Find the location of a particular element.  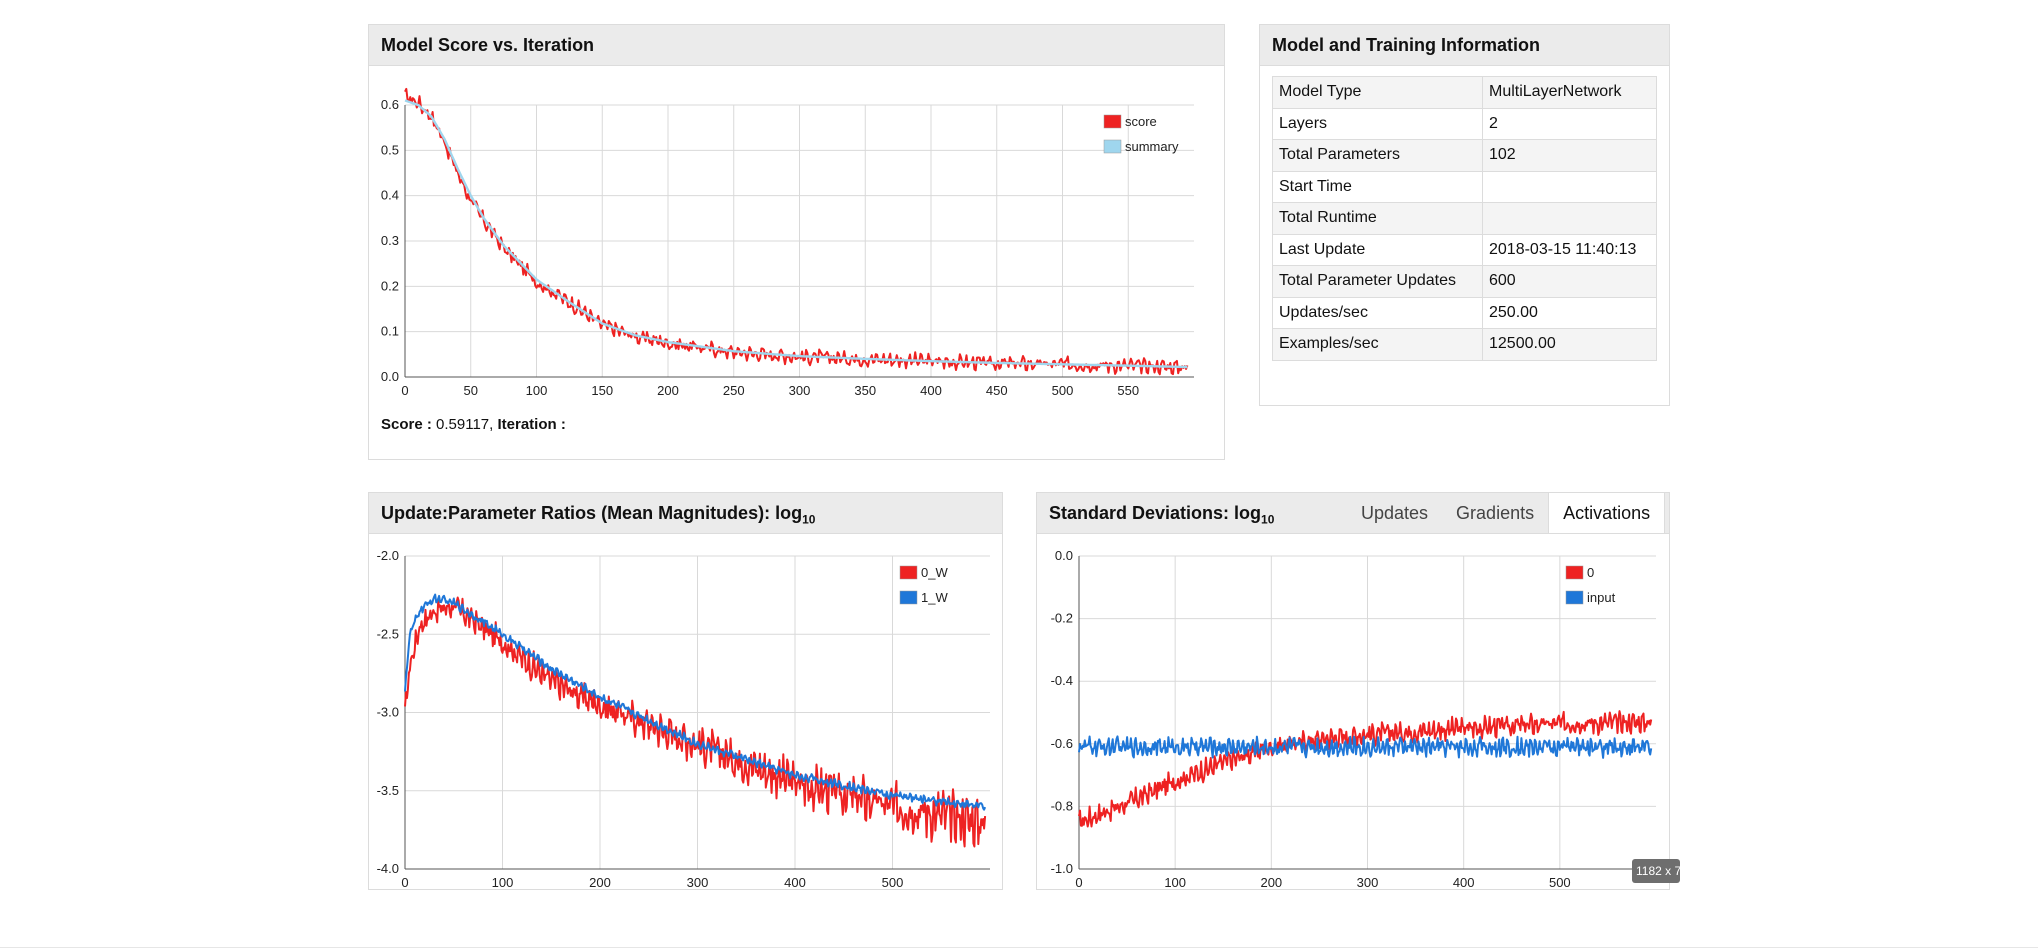

score-status-line: Score : 0.59117, Iteration : is located at coordinates (473, 424).